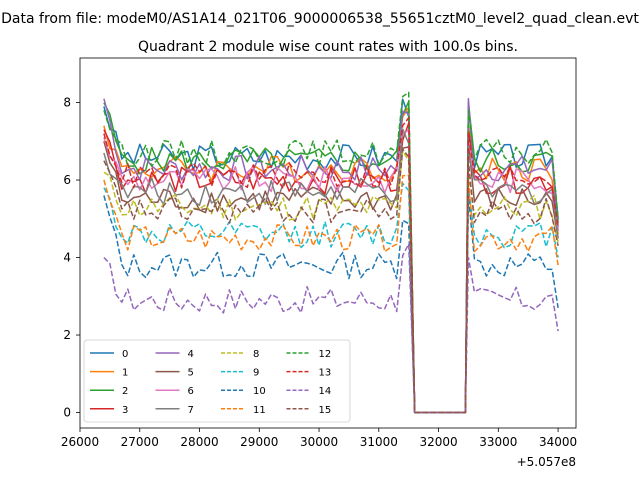 Image resolution: width=640 pixels, height=480 pixels. Describe the element at coordinates (256, 354) in the screenshot. I see `legend-label-8: 8` at that location.